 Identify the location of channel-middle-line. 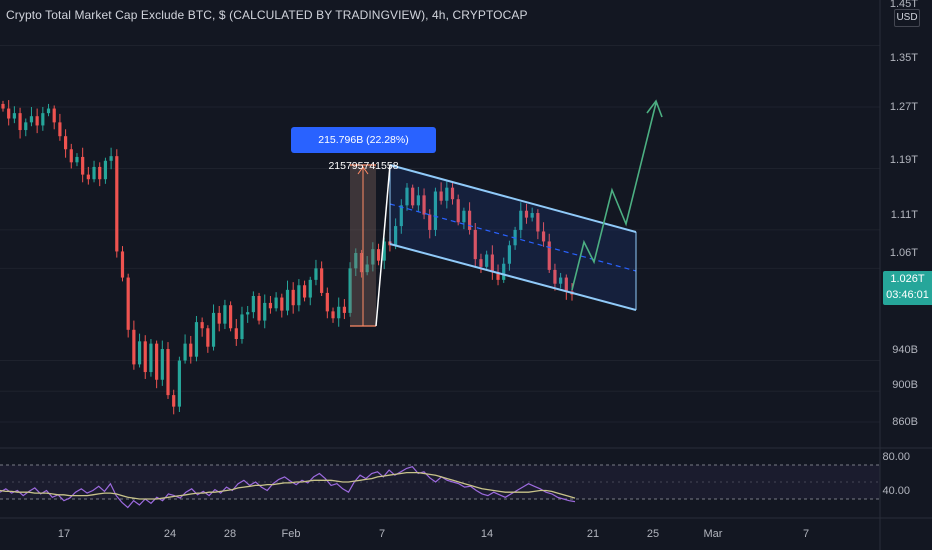
(513, 237).